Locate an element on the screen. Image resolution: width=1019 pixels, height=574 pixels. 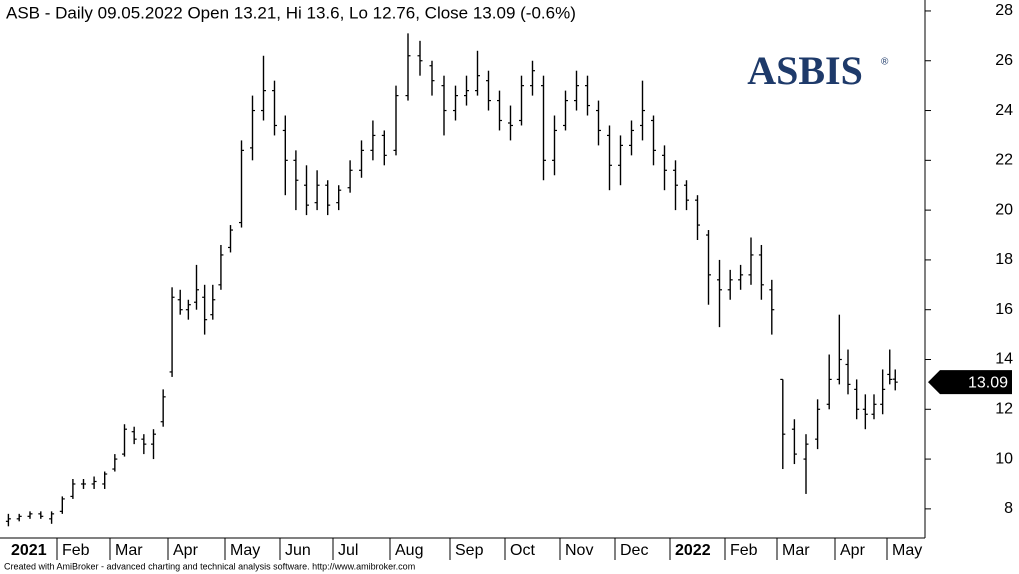
last-value-marker is located at coordinates (970, 382).